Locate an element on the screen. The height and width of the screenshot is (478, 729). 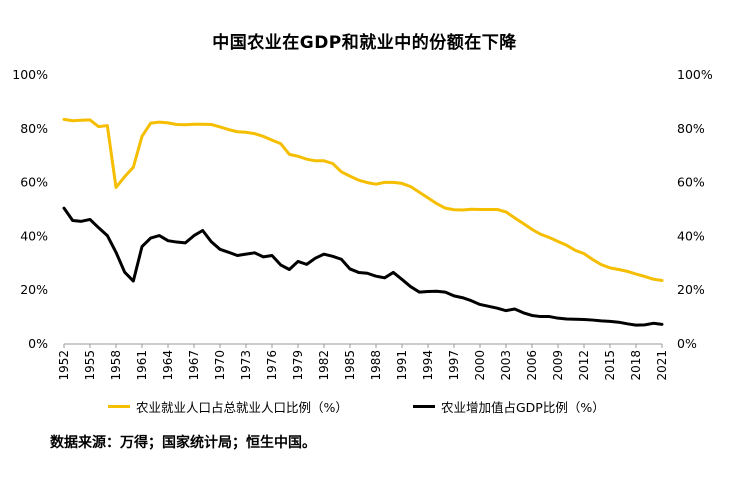
legend-item-gdp: 农业增加值占GDP比例（%） is located at coordinates (509, 406).